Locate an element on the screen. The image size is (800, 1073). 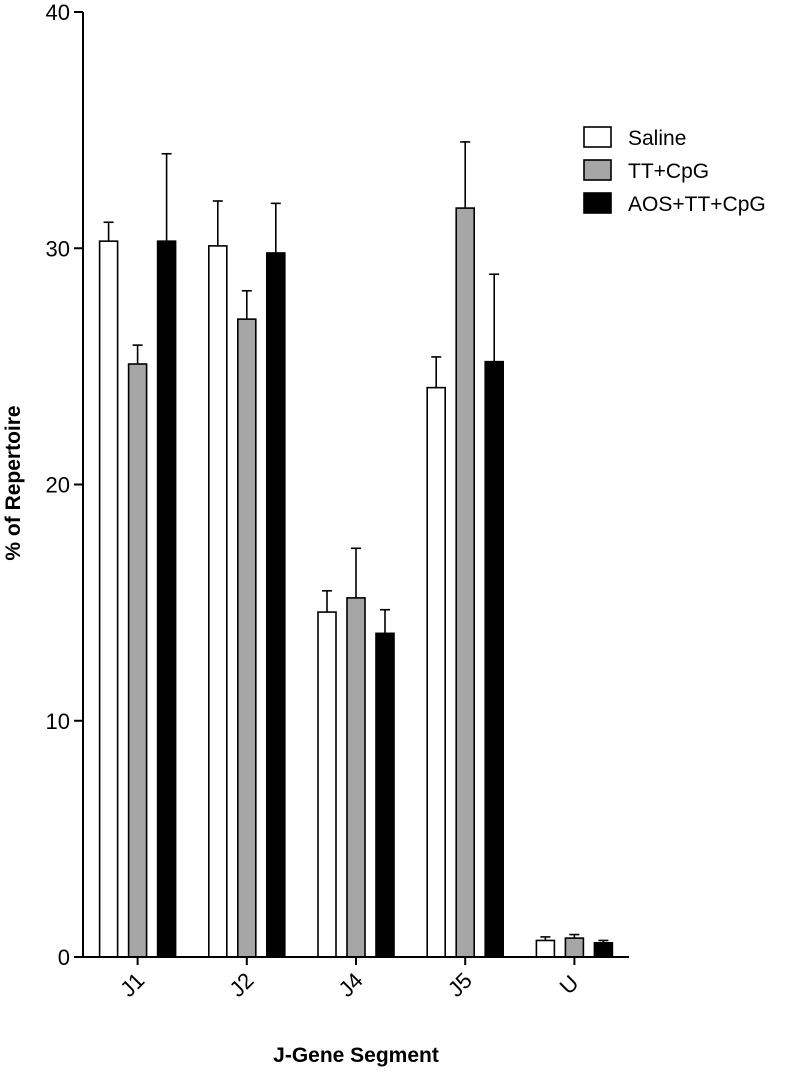
x-axis: J1 J2 J4 J5 U is located at coordinates (356, 979).